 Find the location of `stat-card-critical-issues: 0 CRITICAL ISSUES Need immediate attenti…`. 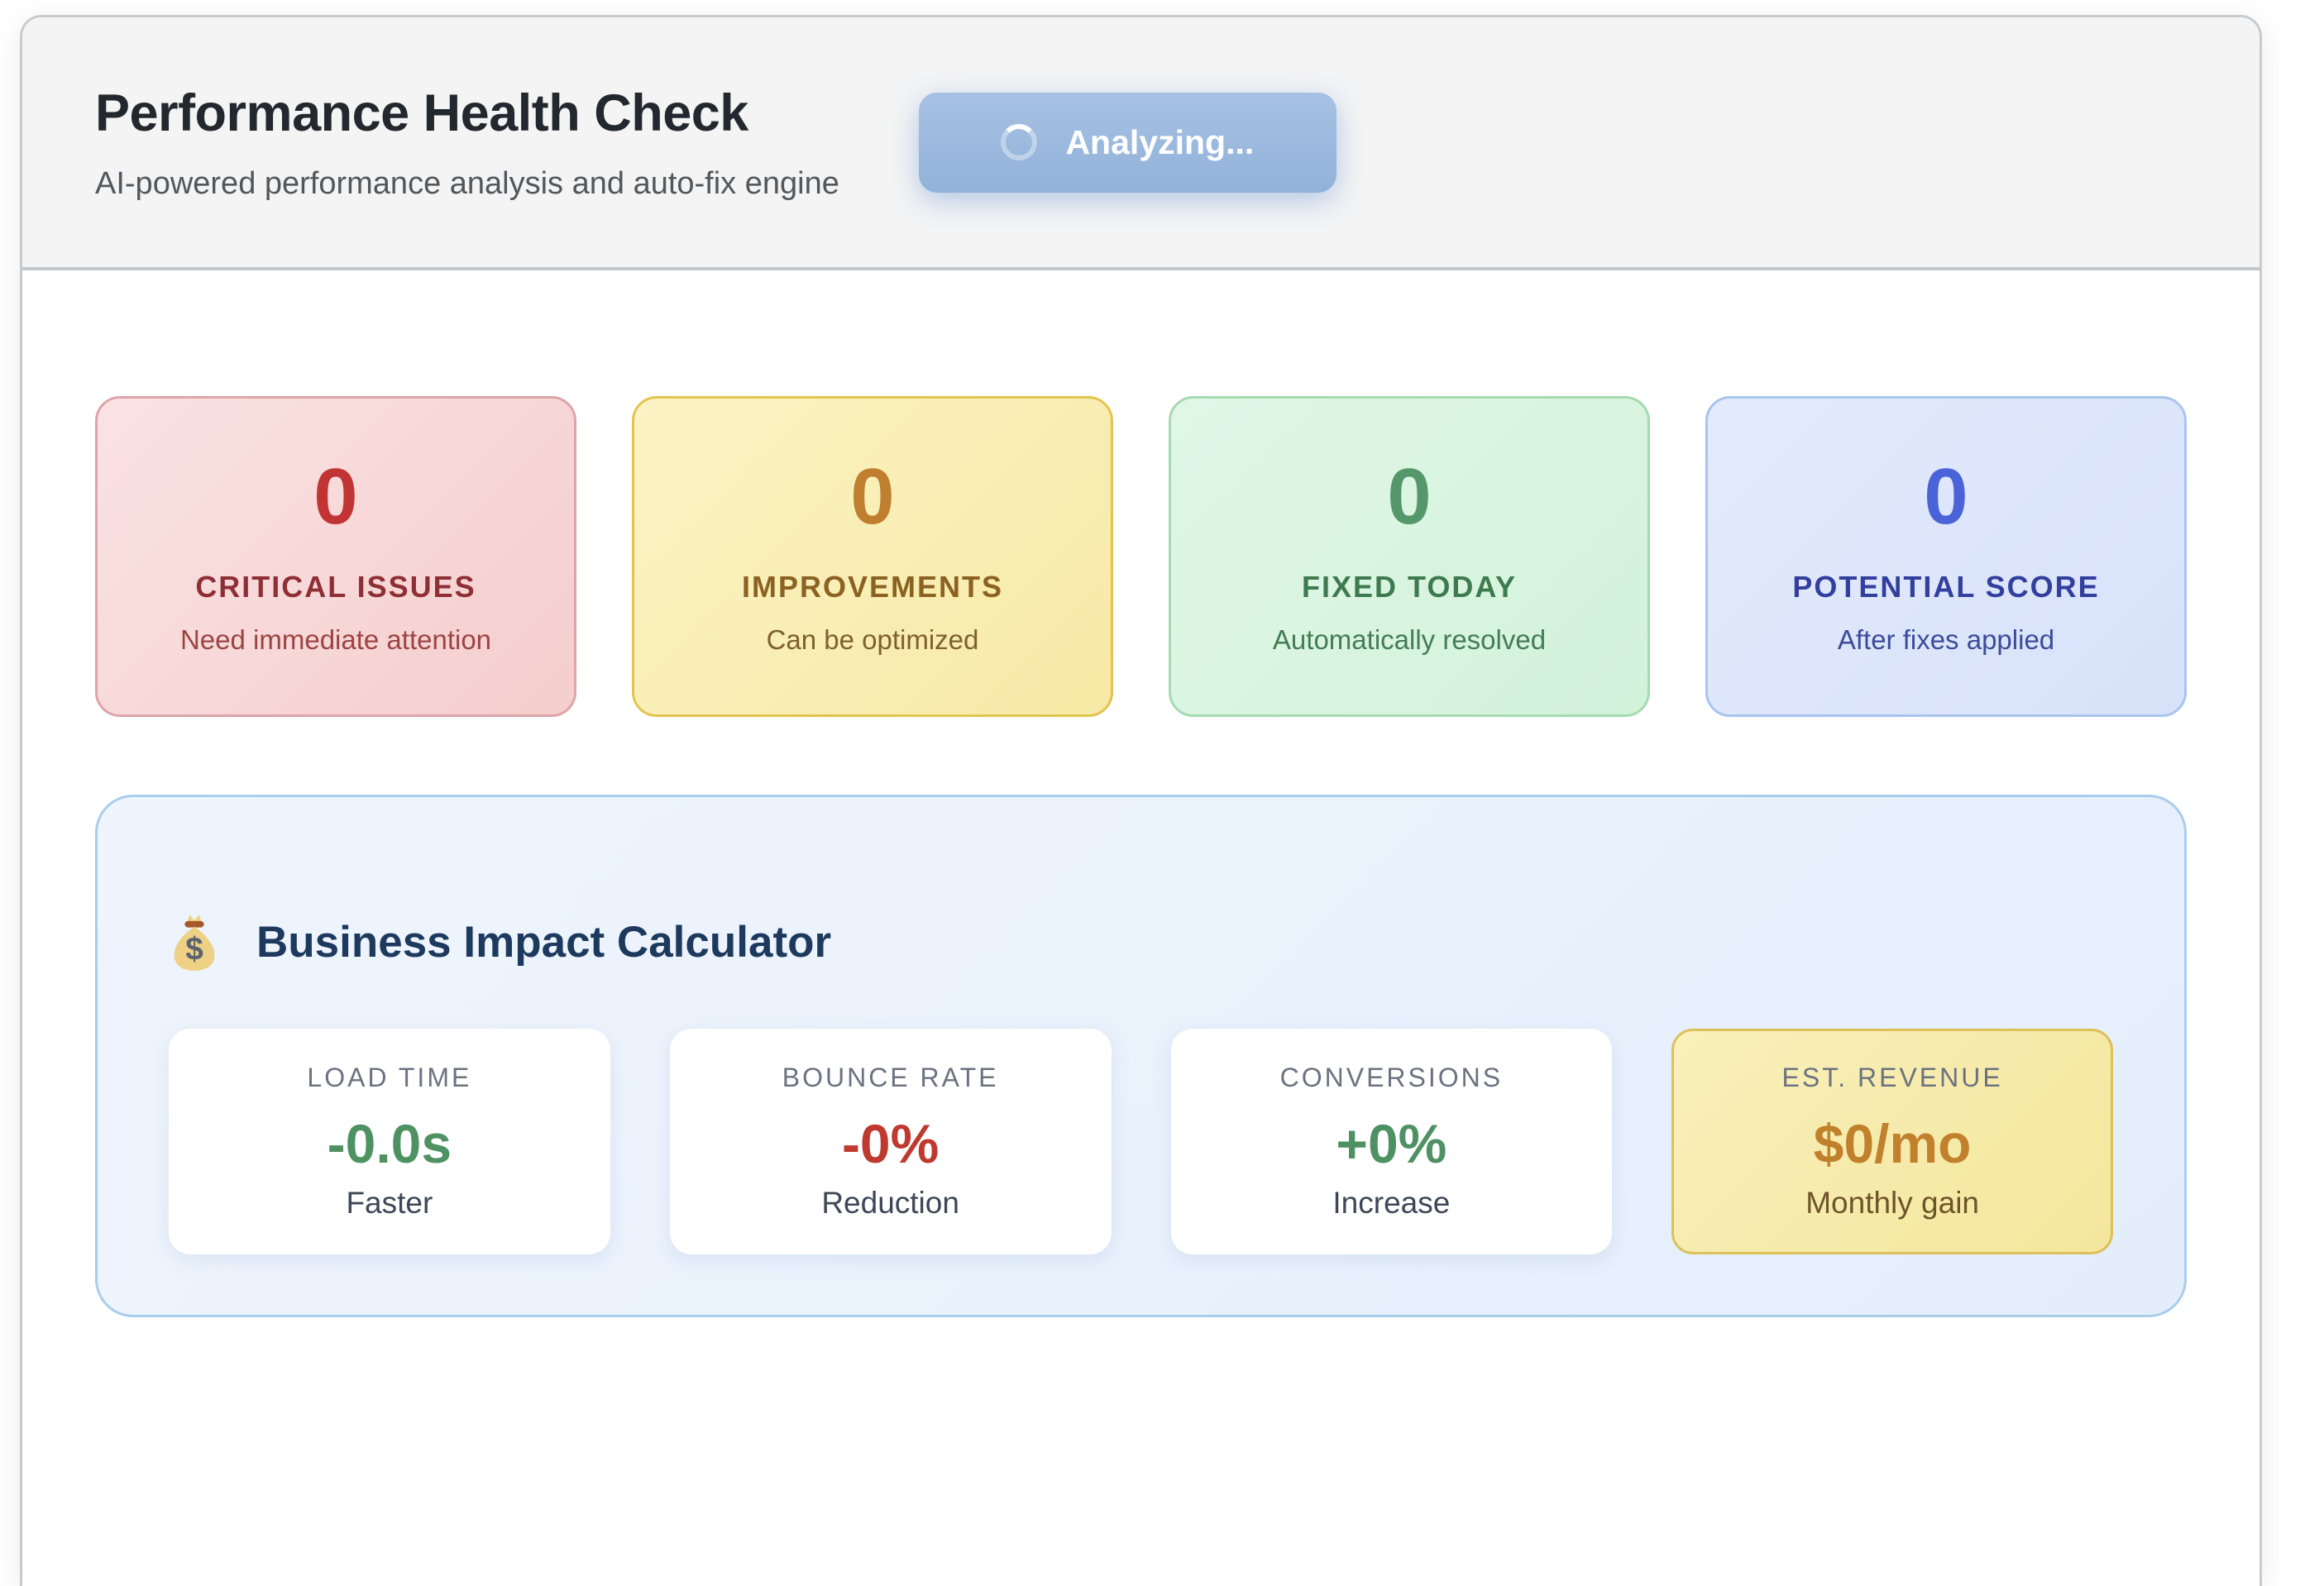

stat-card-critical-issues: 0 CRITICAL ISSUES Need immediate attenti… is located at coordinates (335, 556).